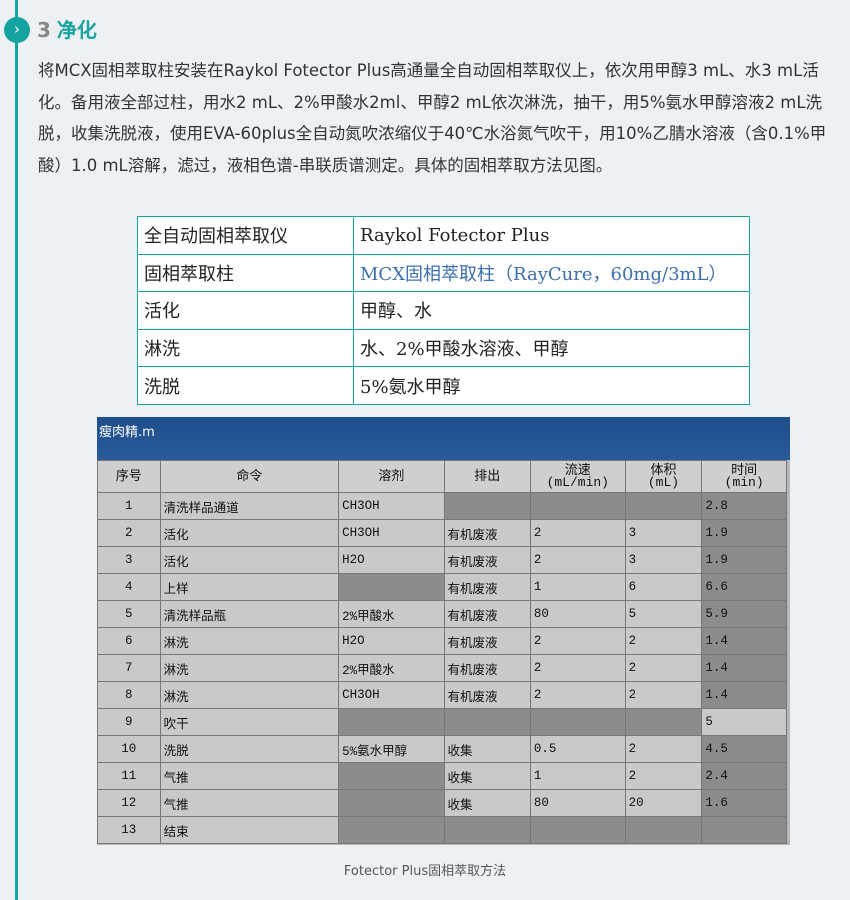 This screenshot has height=900, width=850. Describe the element at coordinates (67, 30) in the screenshot. I see `section-heading: 3 净化` at that location.